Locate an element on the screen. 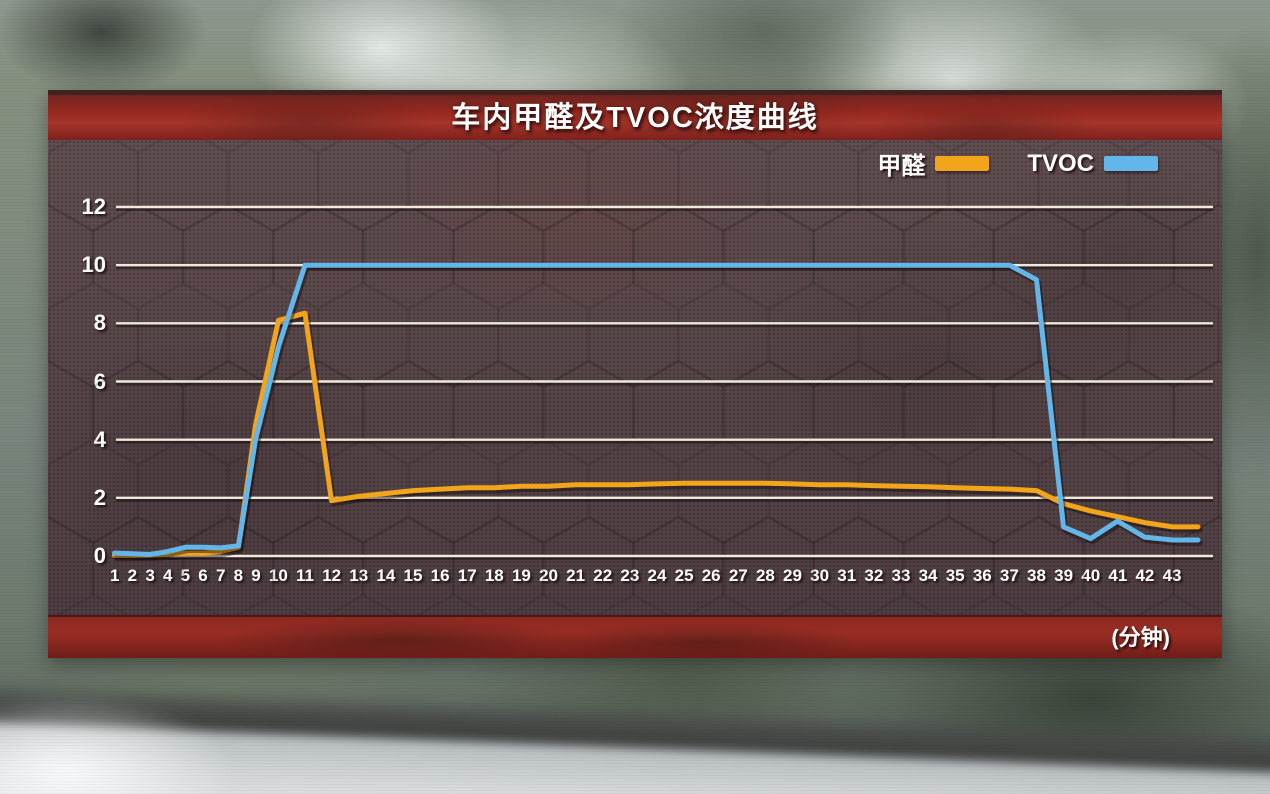 Image resolution: width=1270 pixels, height=794 pixels. chart-title: 车内甲醛及TVOC浓度曲线 is located at coordinates (635, 118).